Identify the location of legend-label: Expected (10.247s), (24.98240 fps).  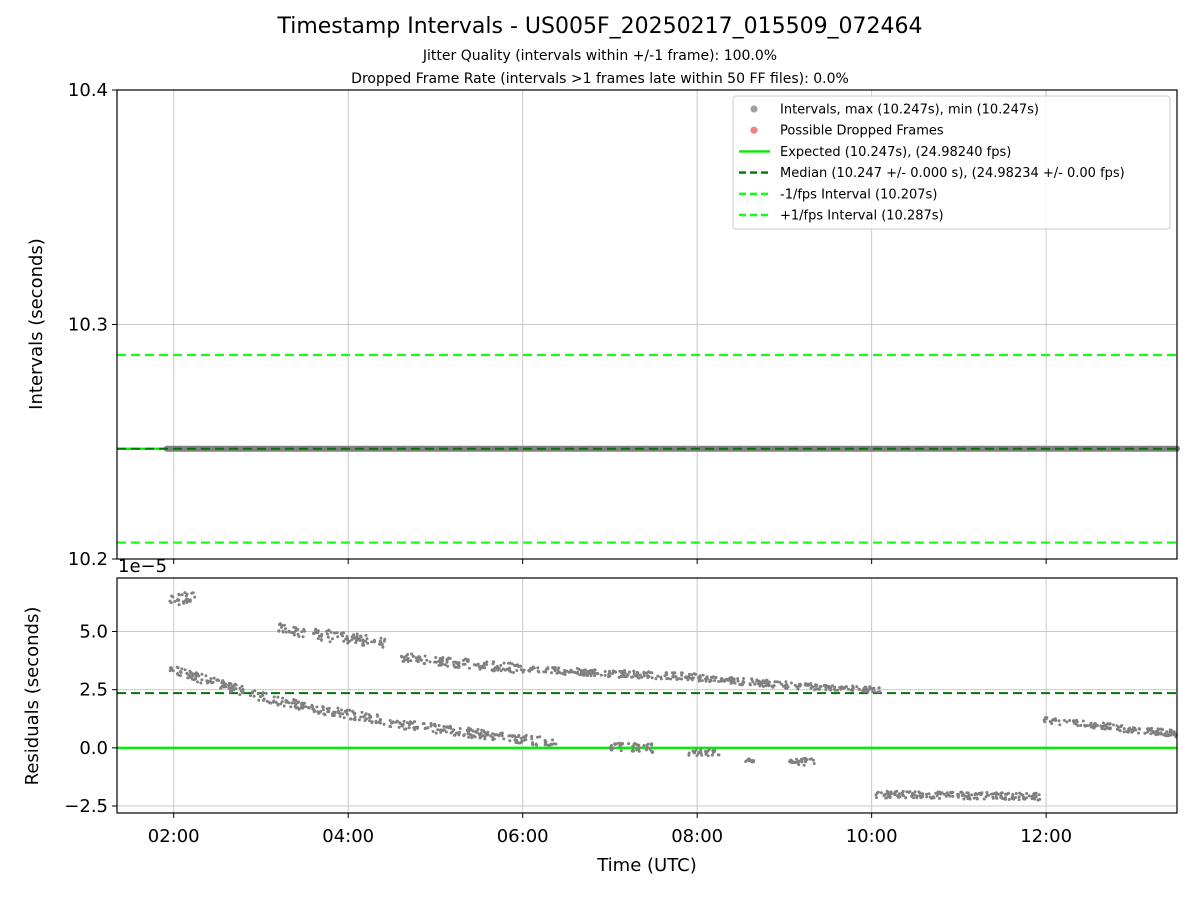
(895, 152).